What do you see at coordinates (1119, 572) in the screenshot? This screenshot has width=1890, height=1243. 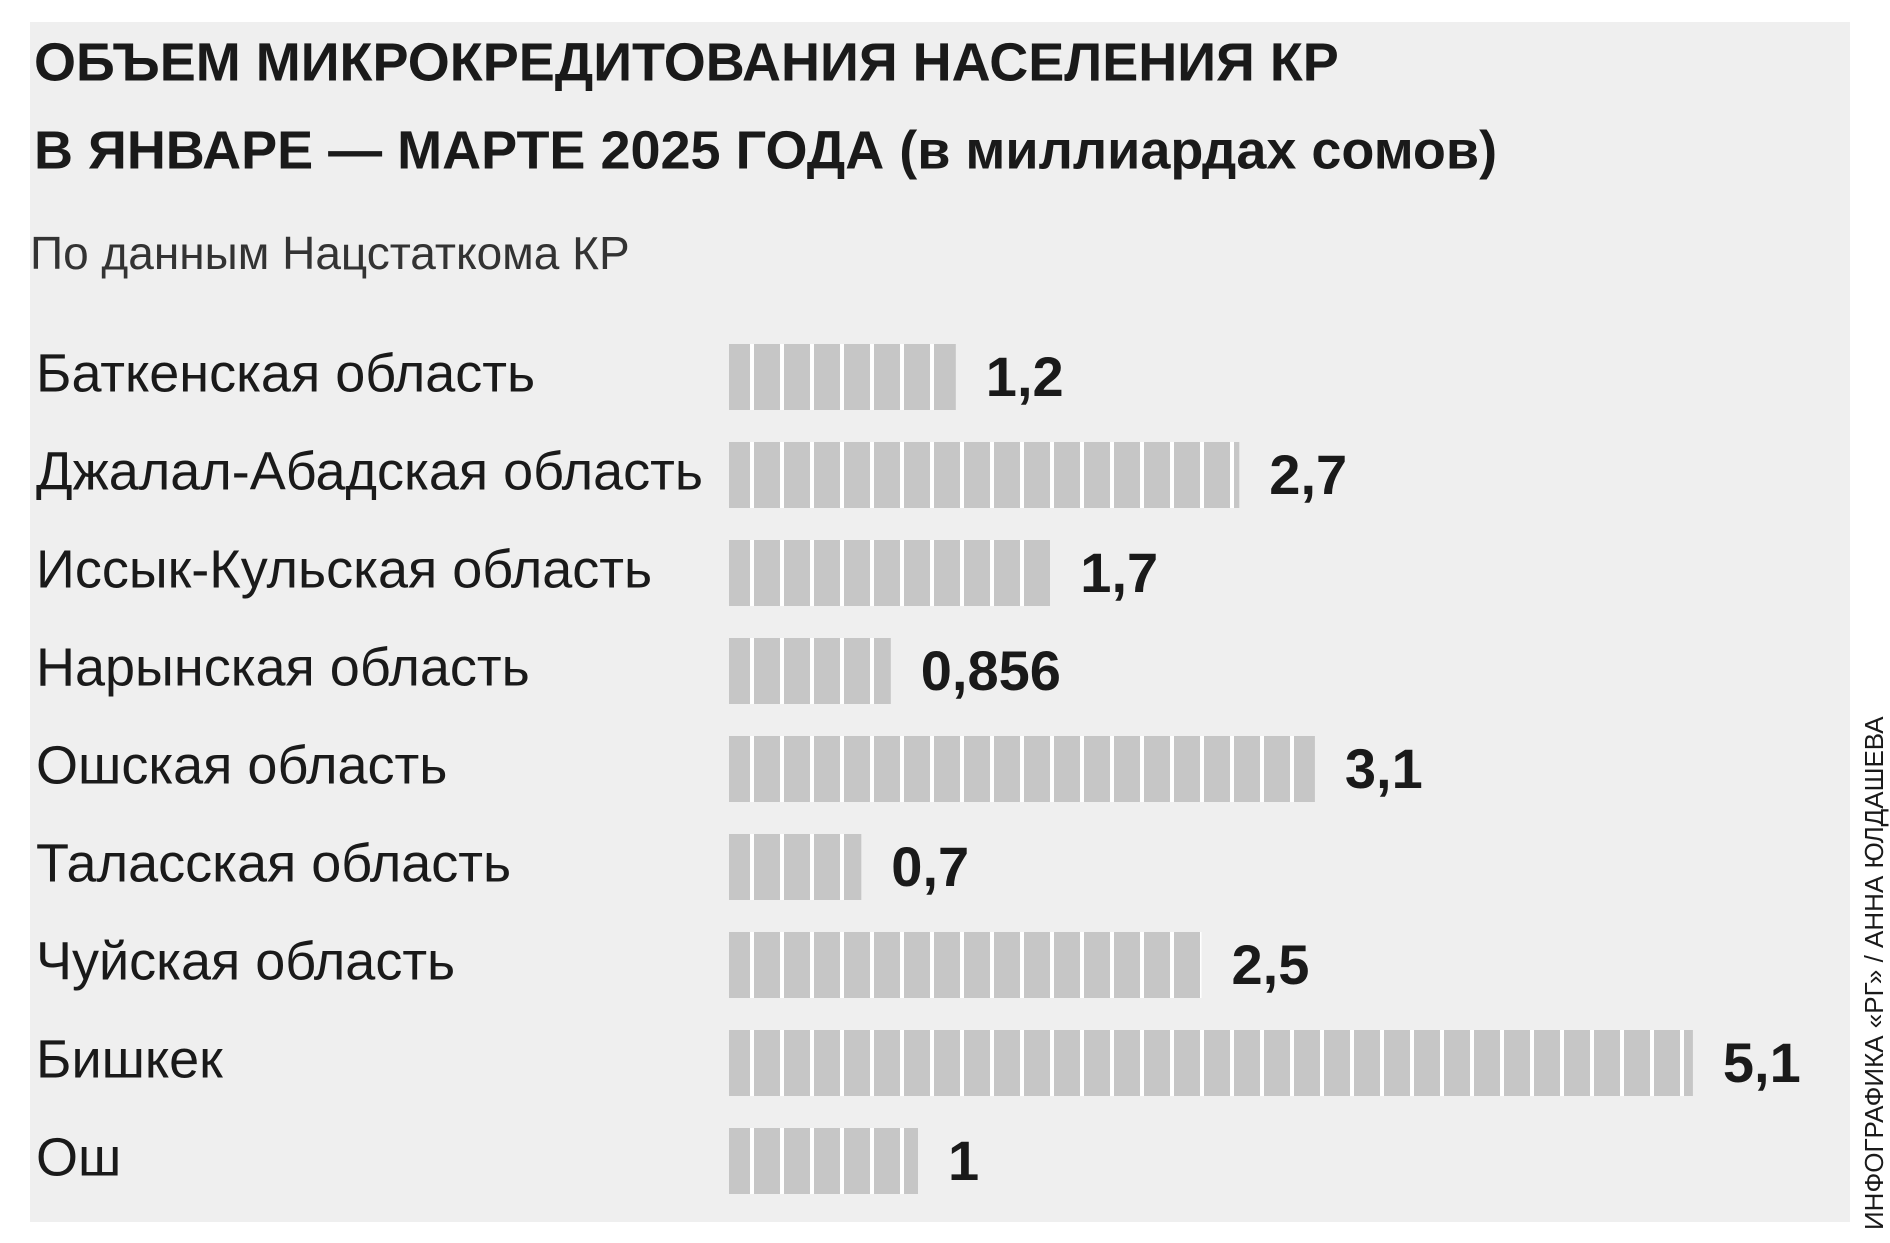 I see `value-label: 1,7` at bounding box center [1119, 572].